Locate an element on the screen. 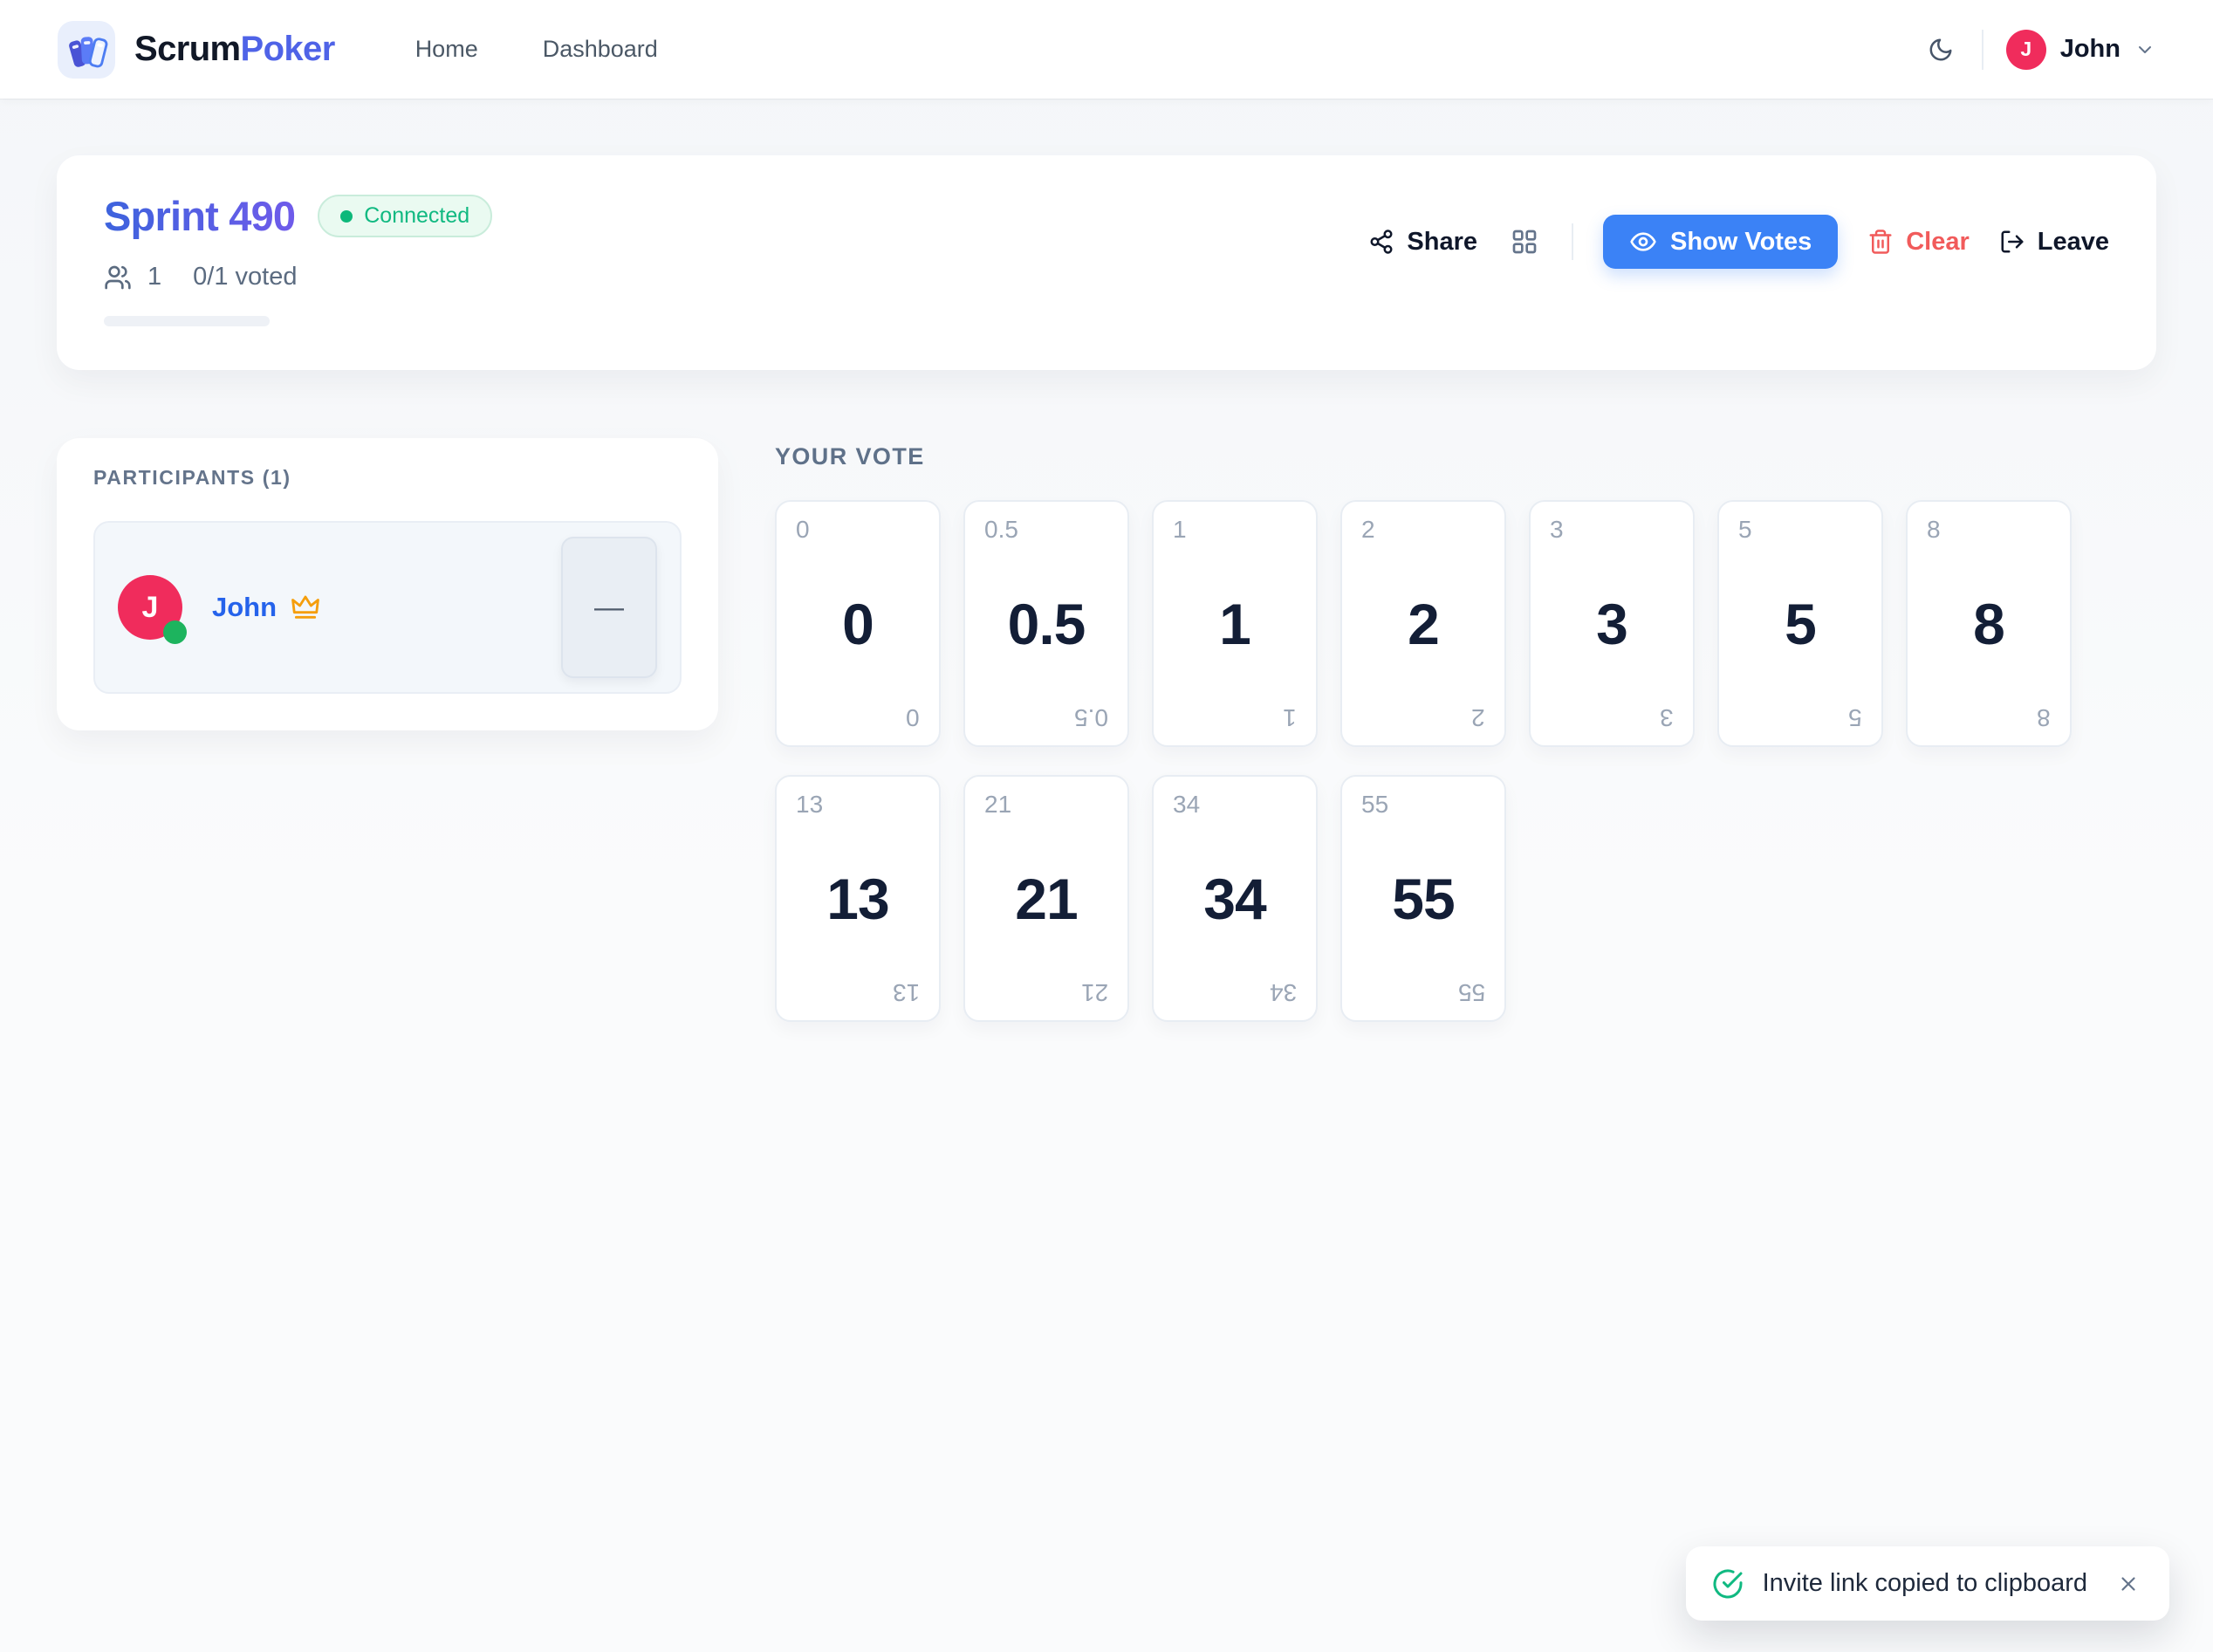 This screenshot has width=2213, height=1652. vote-card: 3 3 3 is located at coordinates (1612, 623).